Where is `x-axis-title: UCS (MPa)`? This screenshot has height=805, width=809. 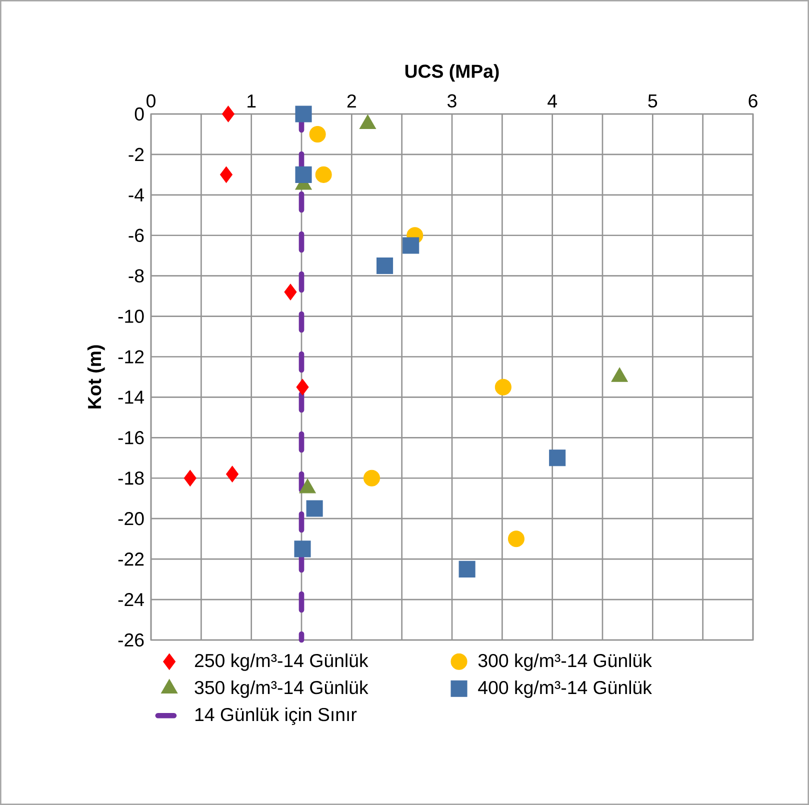 x-axis-title: UCS (MPa) is located at coordinates (452, 73).